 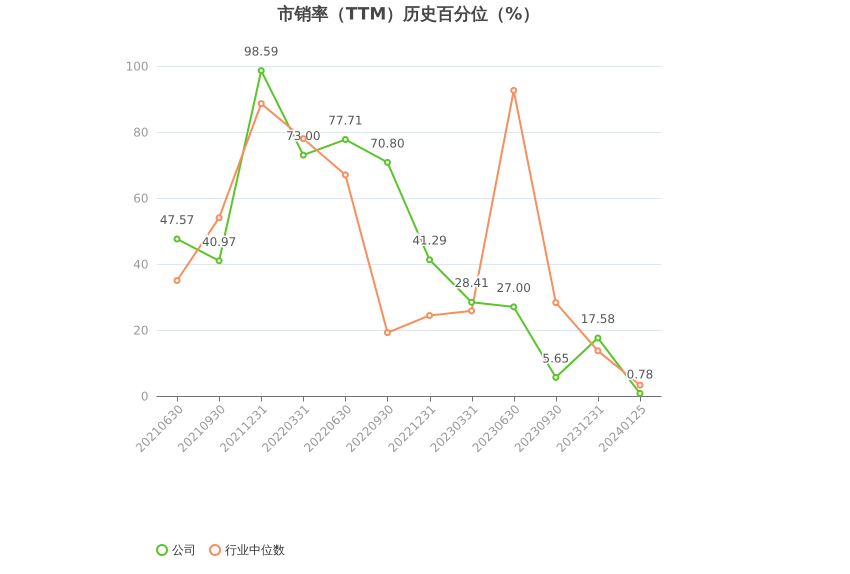 I want to click on y-tick-label: 100, so click(x=137, y=67).